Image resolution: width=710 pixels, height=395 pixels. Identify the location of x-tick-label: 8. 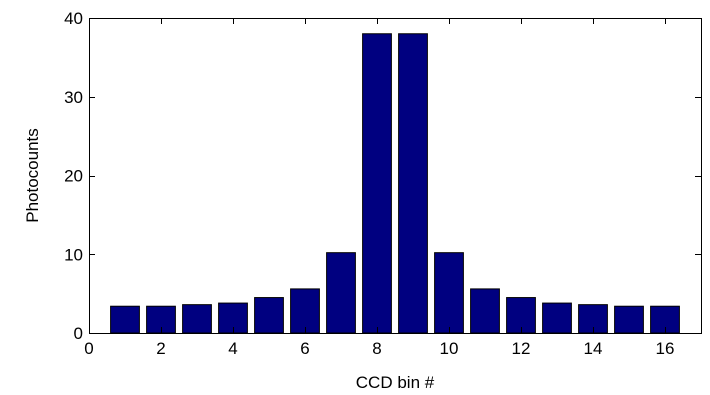
(376, 348).